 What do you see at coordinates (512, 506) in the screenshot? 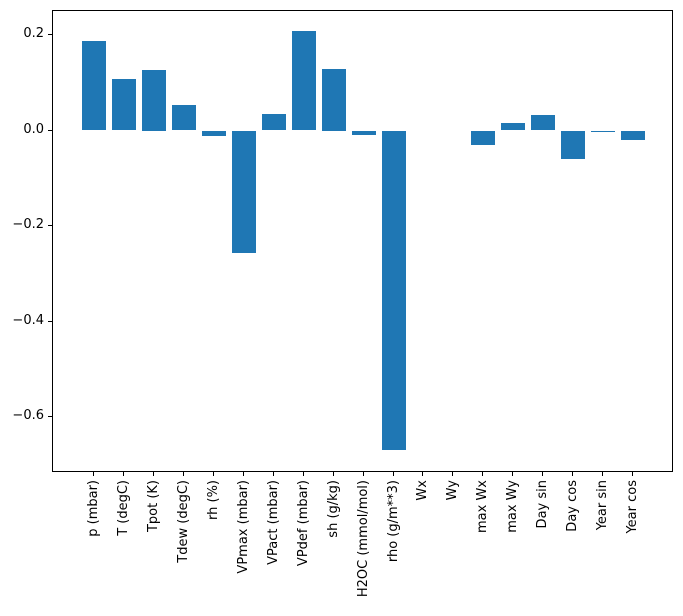
I see `x-tick-label-max-wy: max Wy` at bounding box center [512, 506].